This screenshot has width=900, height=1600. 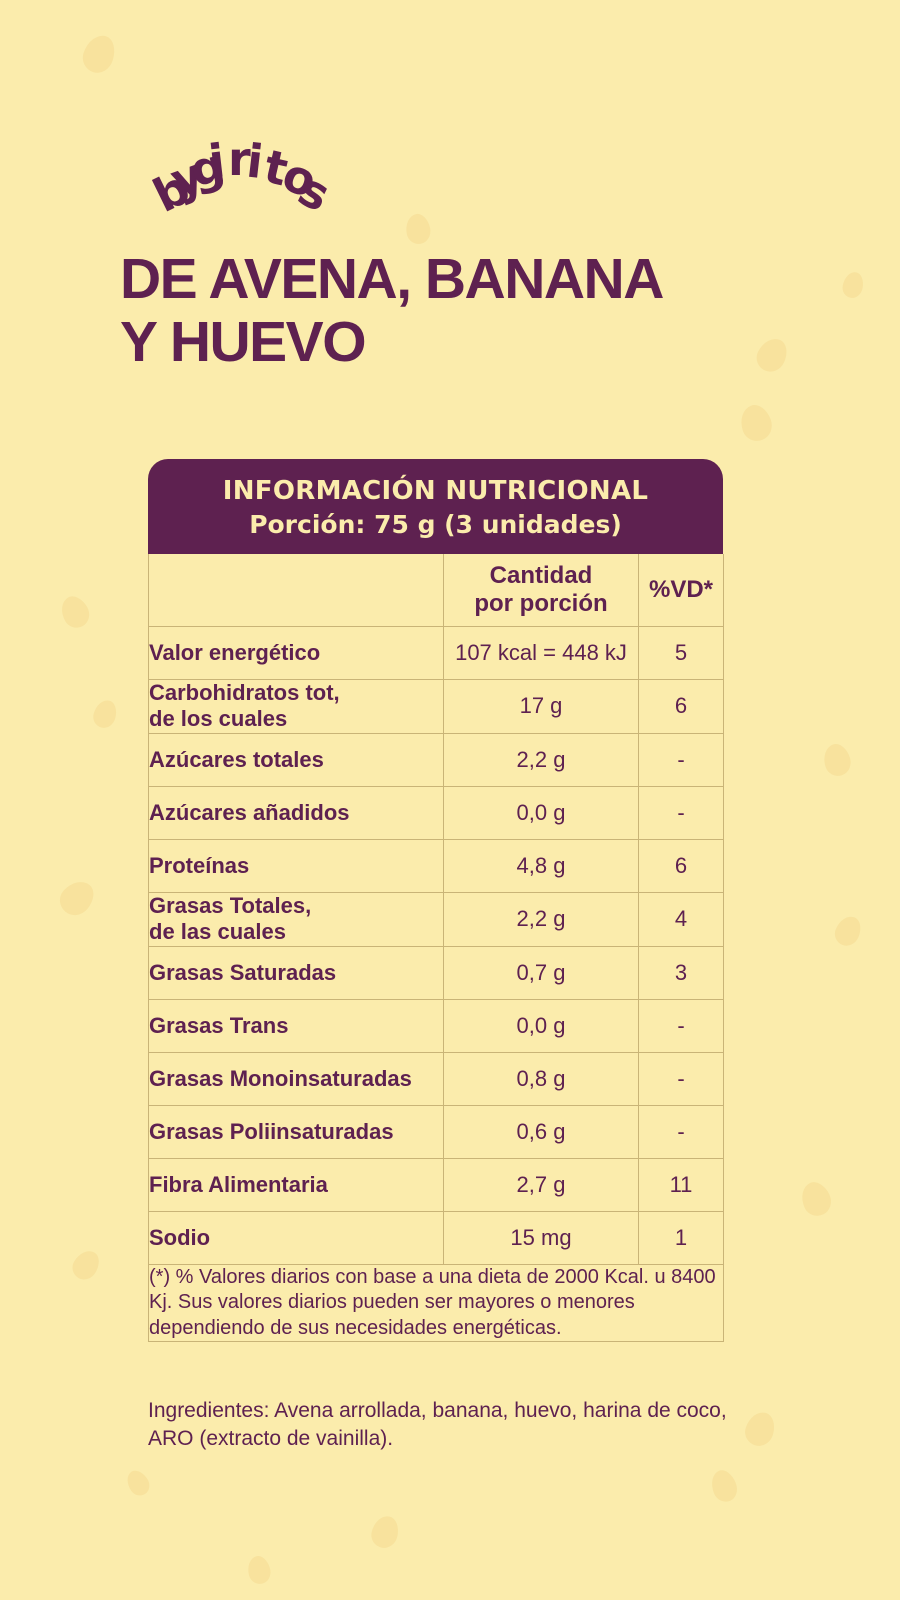 I want to click on nutrient-vd-cell: 11, so click(x=681, y=1184).